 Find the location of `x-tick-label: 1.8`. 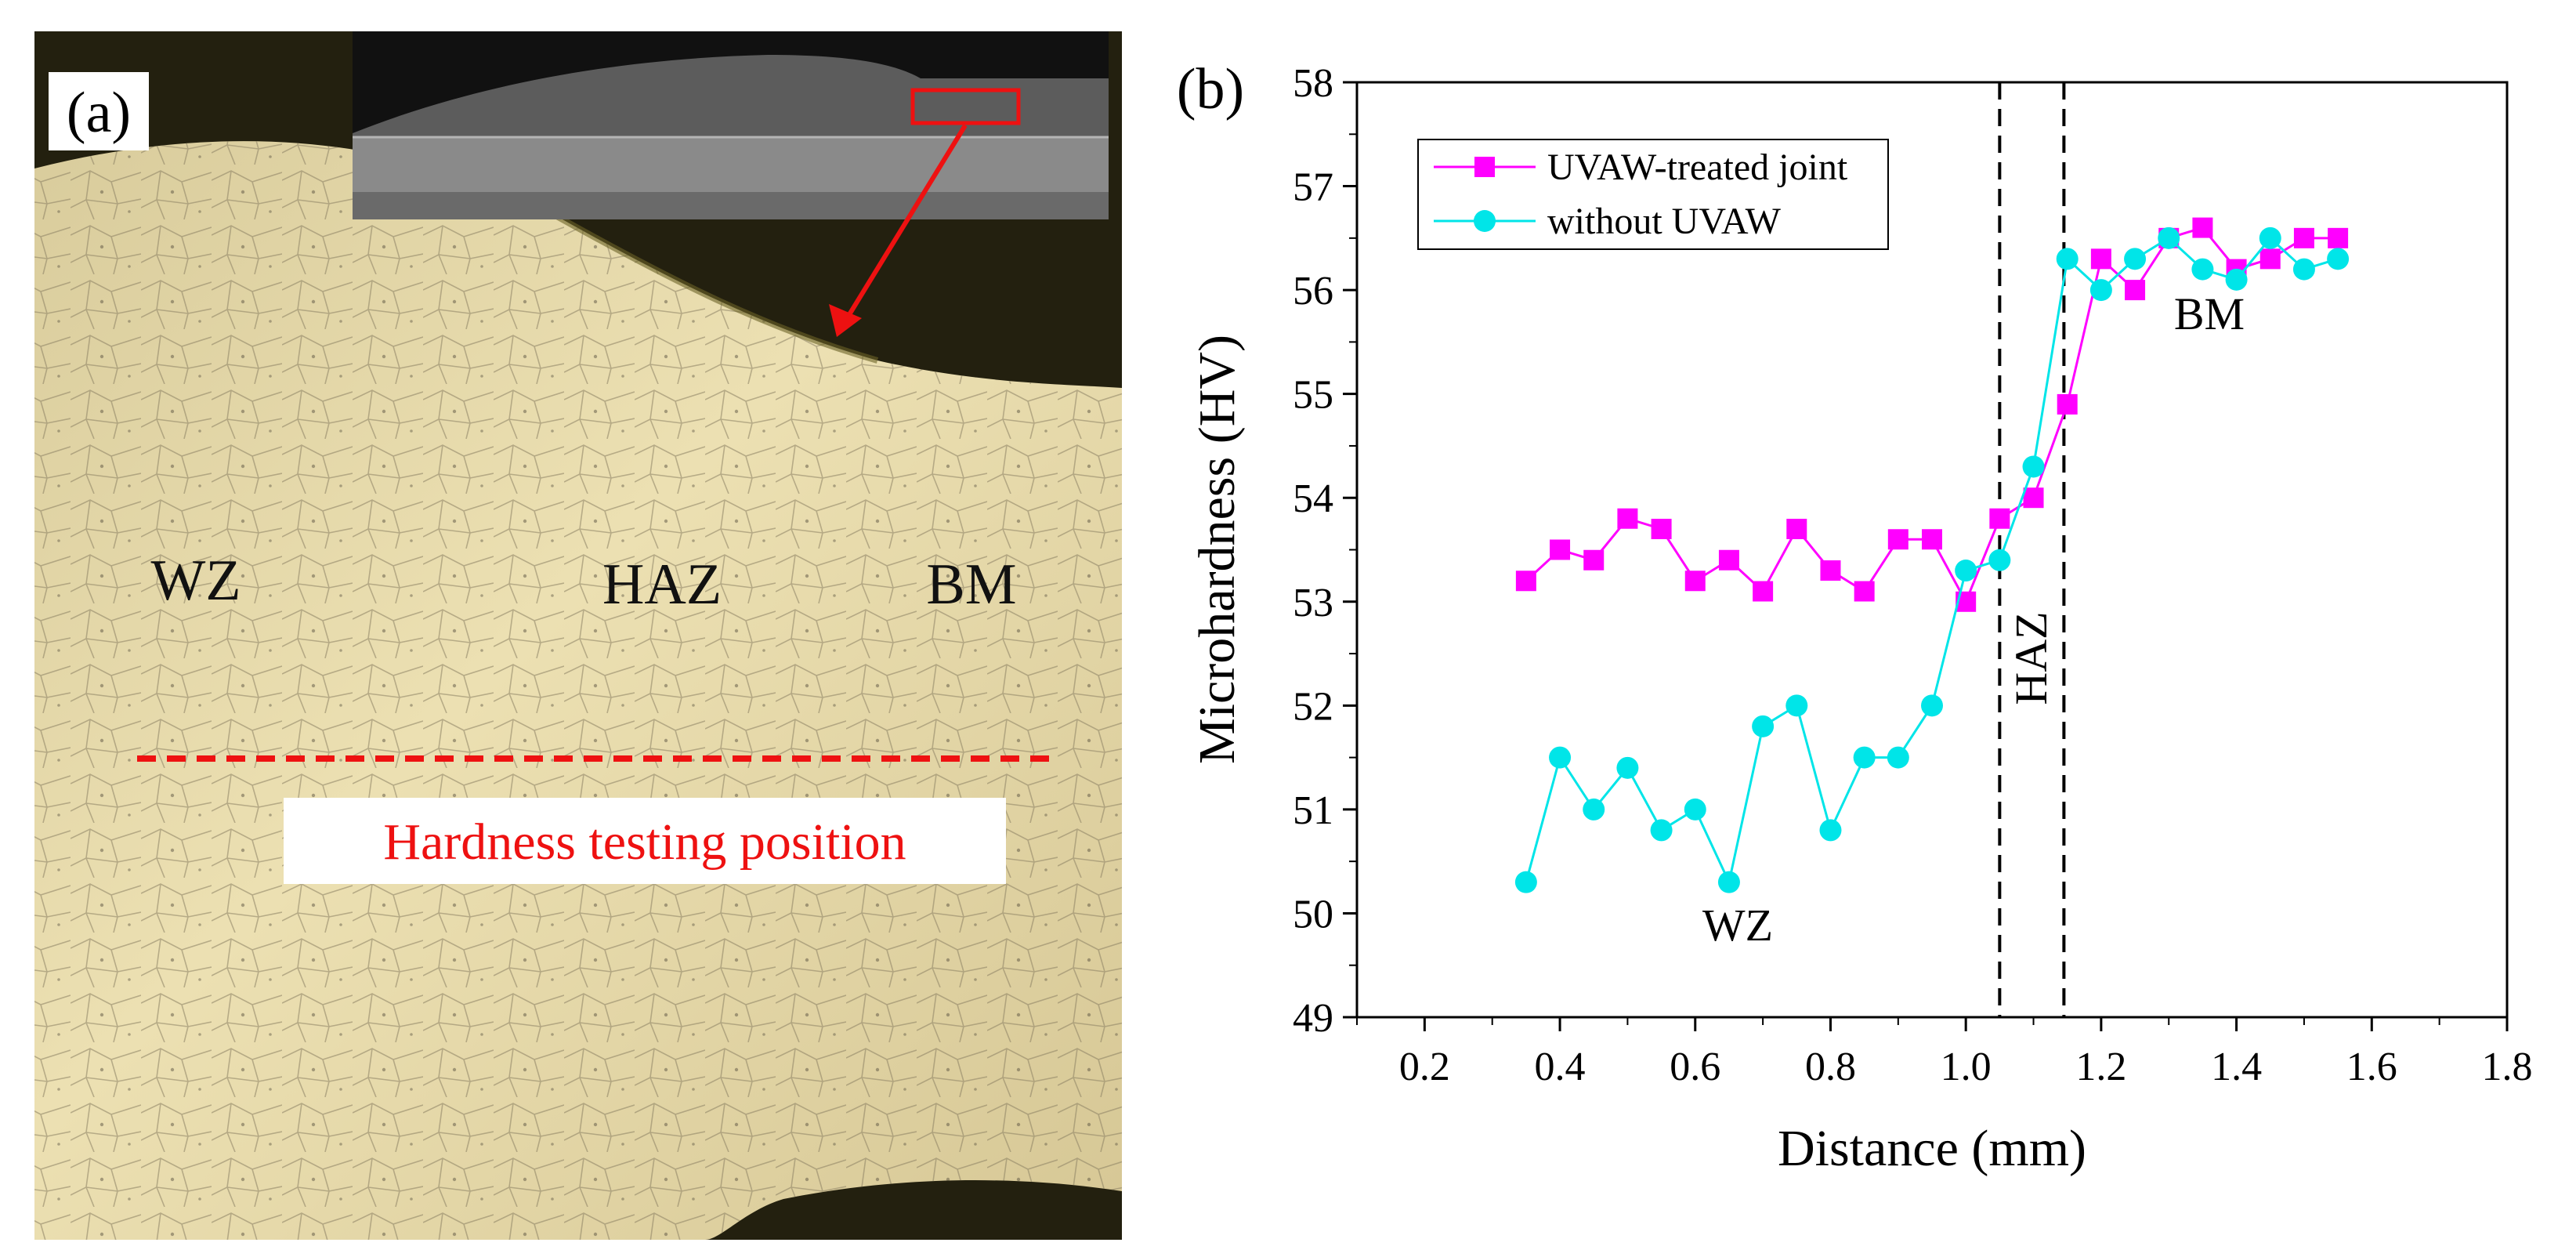

x-tick-label: 1.8 is located at coordinates (2507, 1067).